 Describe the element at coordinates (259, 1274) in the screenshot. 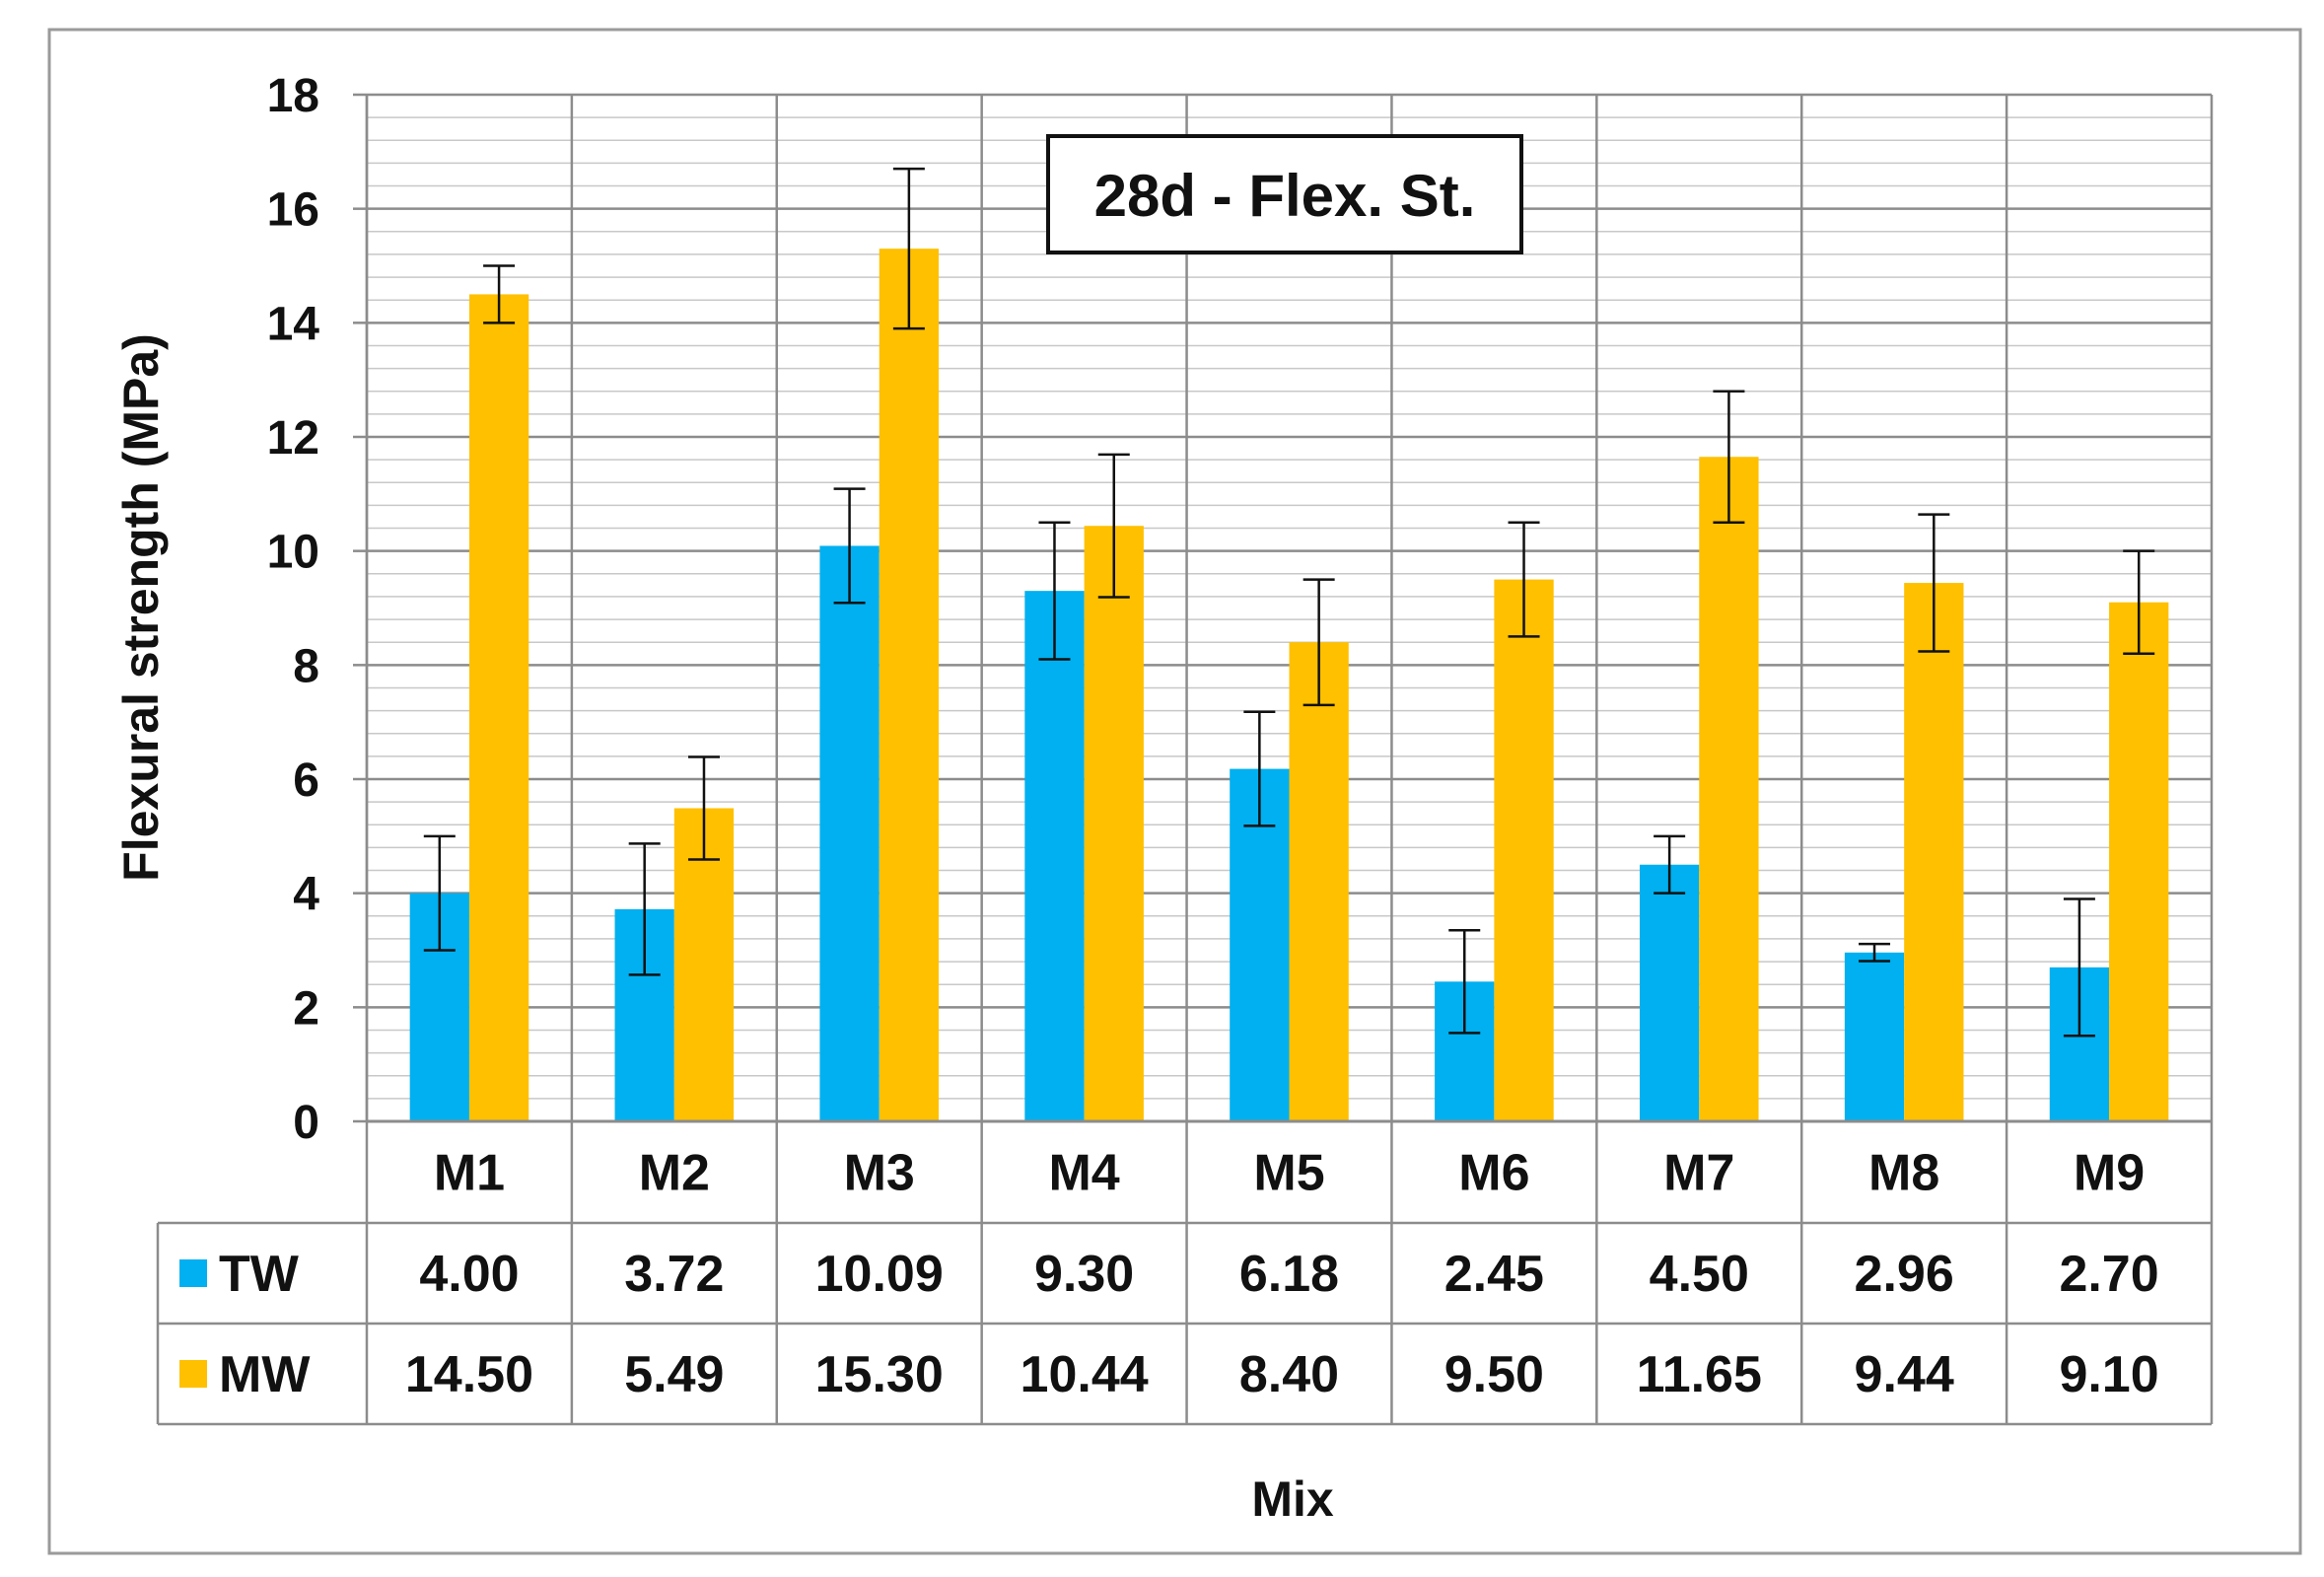

I see `legend-label-tw: TW` at that location.